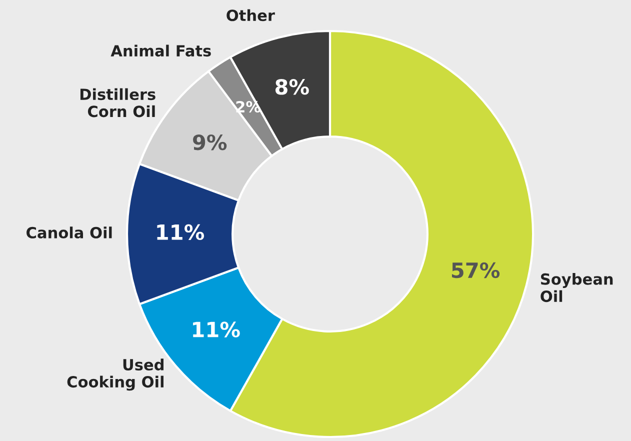 Image resolution: width=631 pixels, height=441 pixels. I want to click on data-label: 57%, so click(476, 270).